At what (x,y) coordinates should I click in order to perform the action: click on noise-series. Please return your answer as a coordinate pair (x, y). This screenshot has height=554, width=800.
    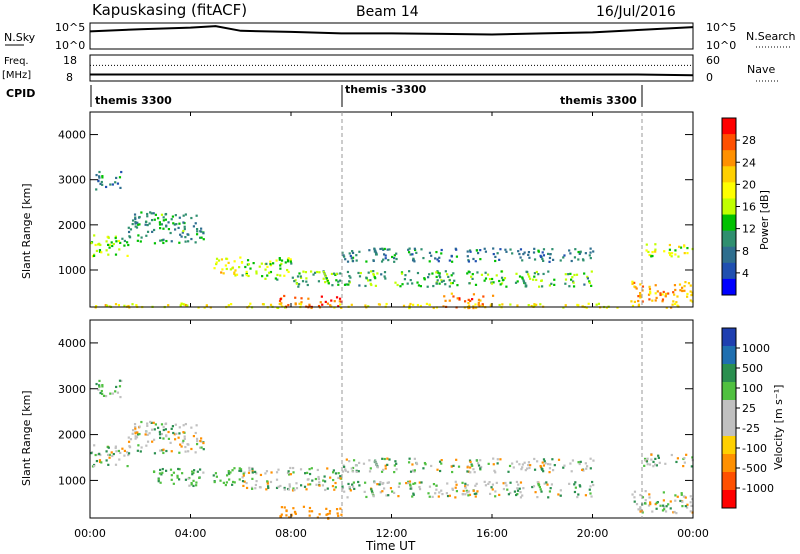
    Looking at the image, I should click on (391, 30).